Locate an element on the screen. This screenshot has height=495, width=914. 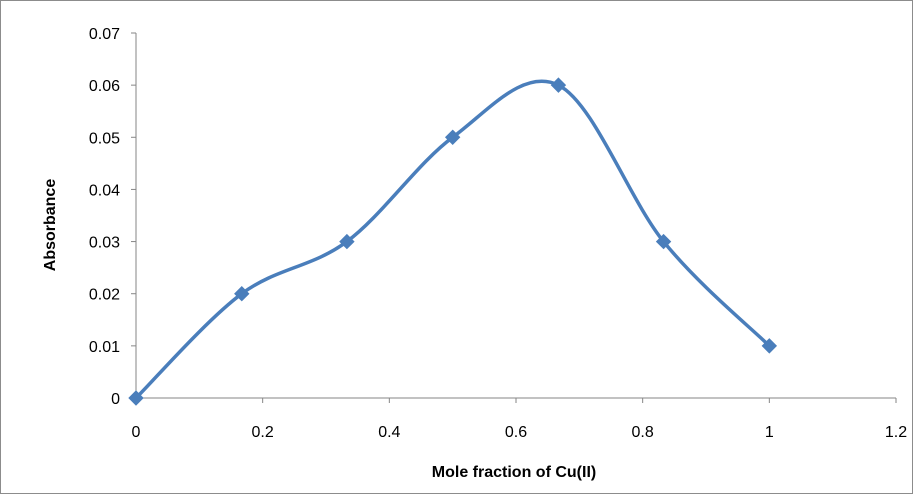
y-tick-label: 0.07 is located at coordinates (104, 34).